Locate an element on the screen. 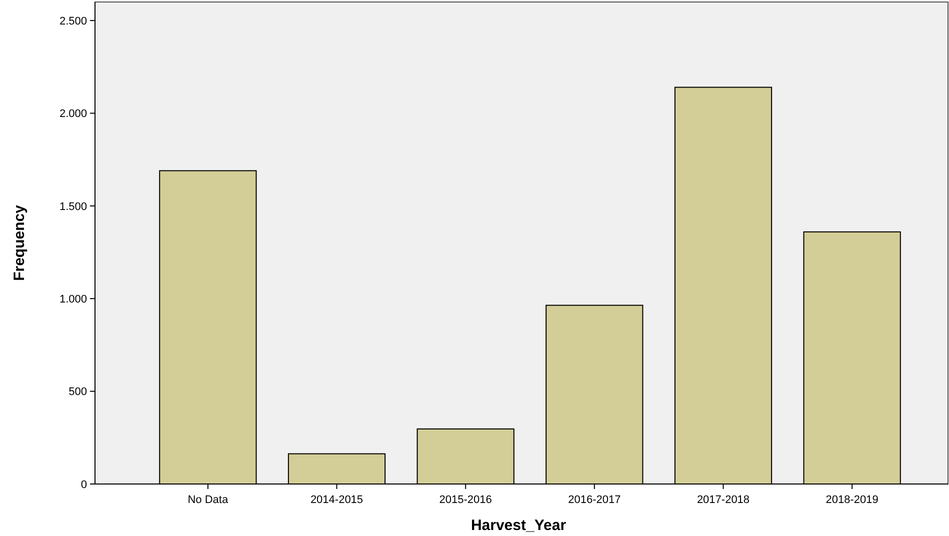 This screenshot has width=949, height=536. y-tick-label: 1.500 is located at coordinates (73, 206).